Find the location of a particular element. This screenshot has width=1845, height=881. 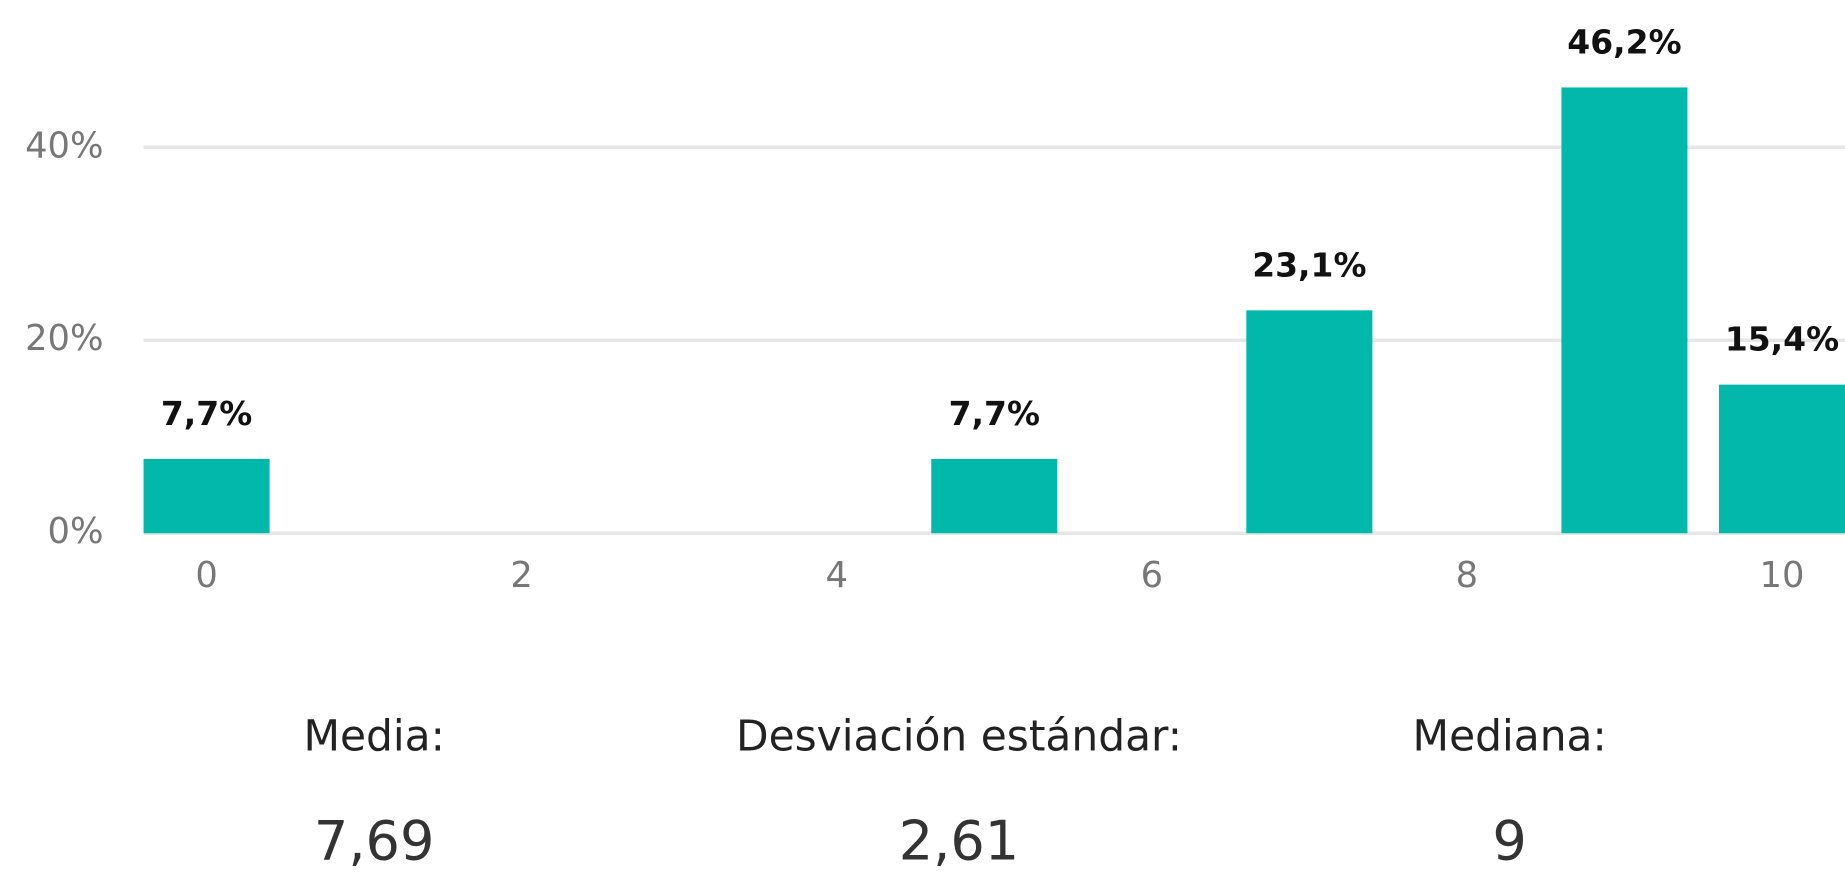

data-label: 23,1% is located at coordinates (1309, 264).